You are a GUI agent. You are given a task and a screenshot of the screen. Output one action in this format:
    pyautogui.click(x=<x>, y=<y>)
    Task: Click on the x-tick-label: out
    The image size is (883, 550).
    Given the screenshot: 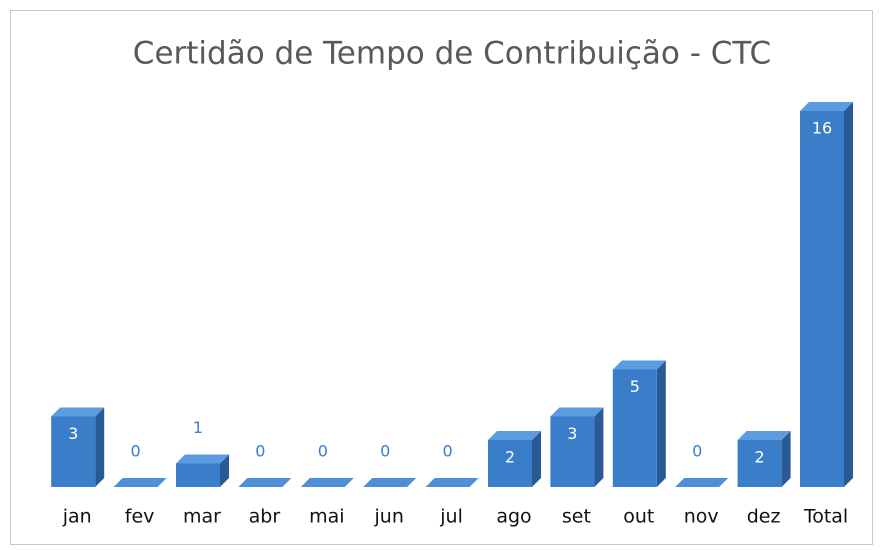 What is the action you would take?
    pyautogui.click(x=638, y=517)
    